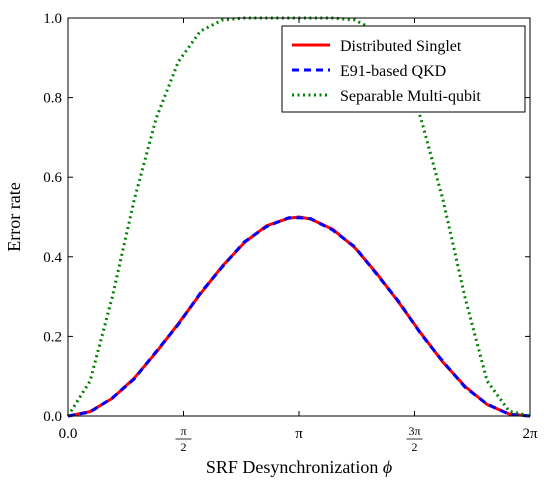  What do you see at coordinates (183, 431) in the screenshot?
I see `x-tick-label-numerator: π` at bounding box center [183, 431].